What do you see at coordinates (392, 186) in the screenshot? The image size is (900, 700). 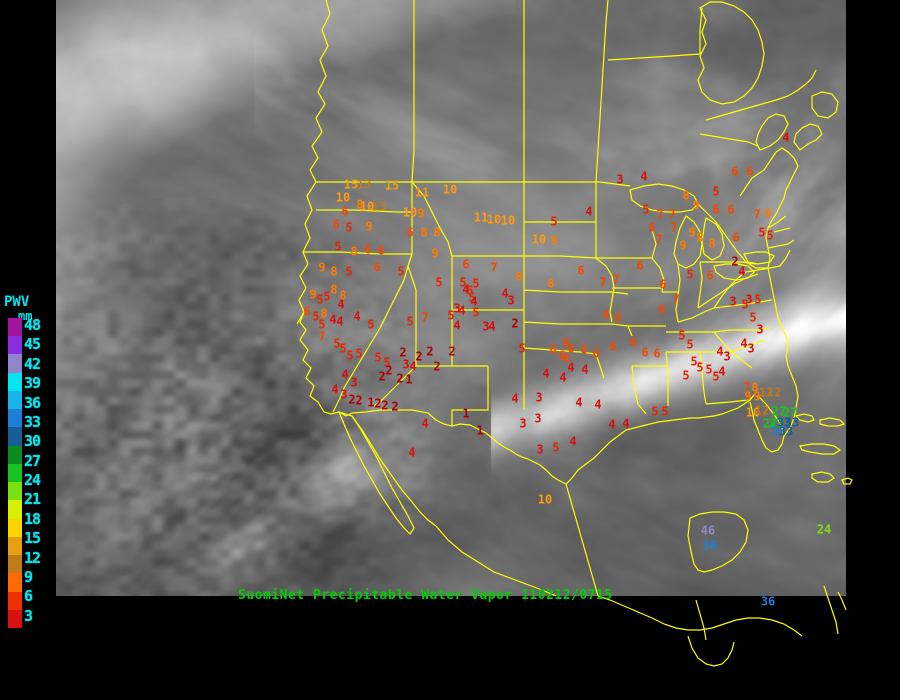 I see `pwv-value-label: 15` at bounding box center [392, 186].